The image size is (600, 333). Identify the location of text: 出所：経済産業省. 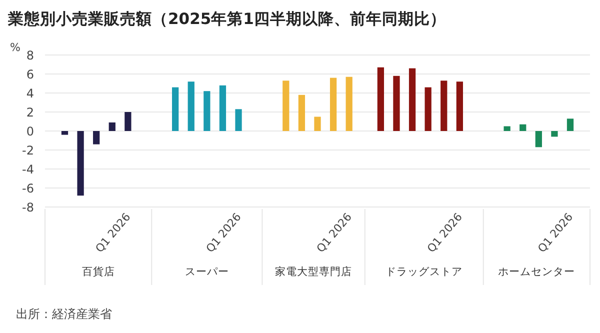
(64, 314).